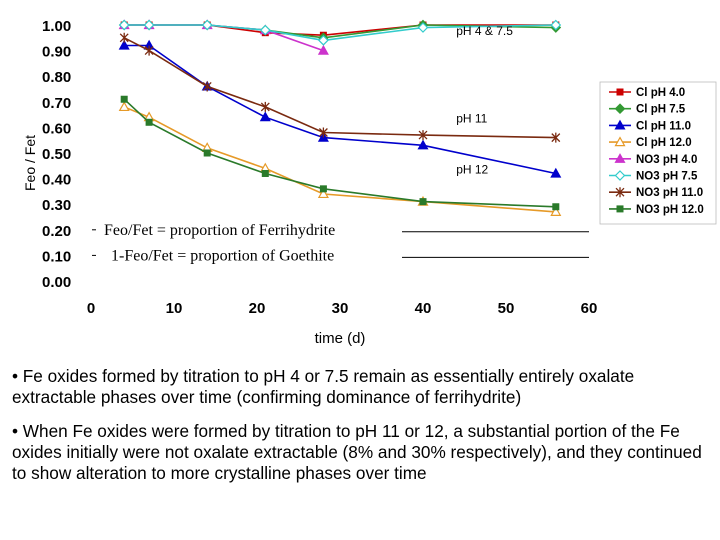 The image size is (720, 540). Describe the element at coordinates (471, 118) in the screenshot. I see `annotation-label: pH 11` at that location.